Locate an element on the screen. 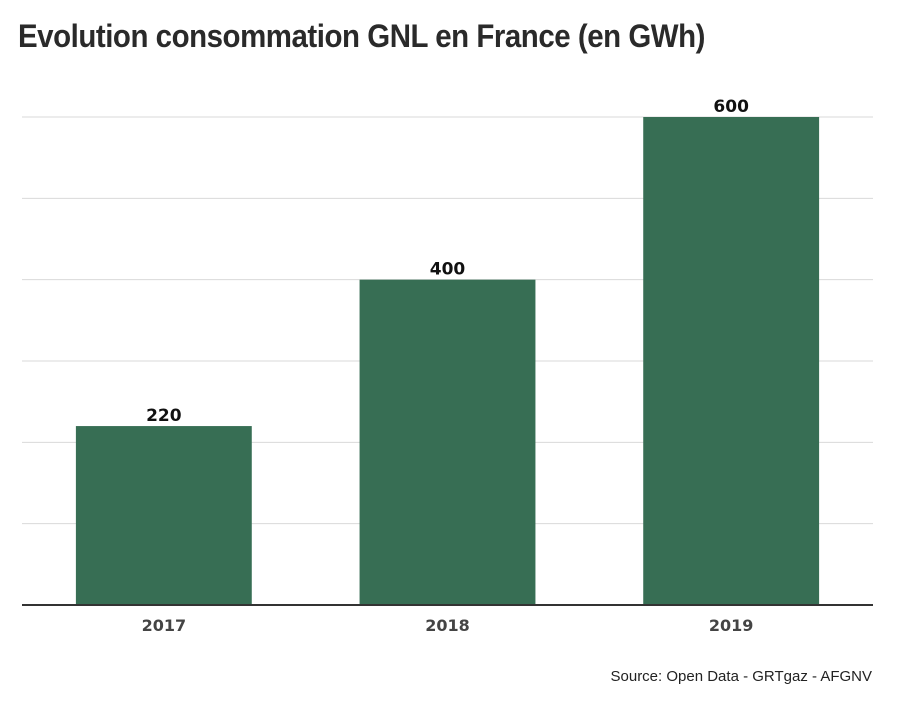  data-label-2019: 600 is located at coordinates (731, 107).